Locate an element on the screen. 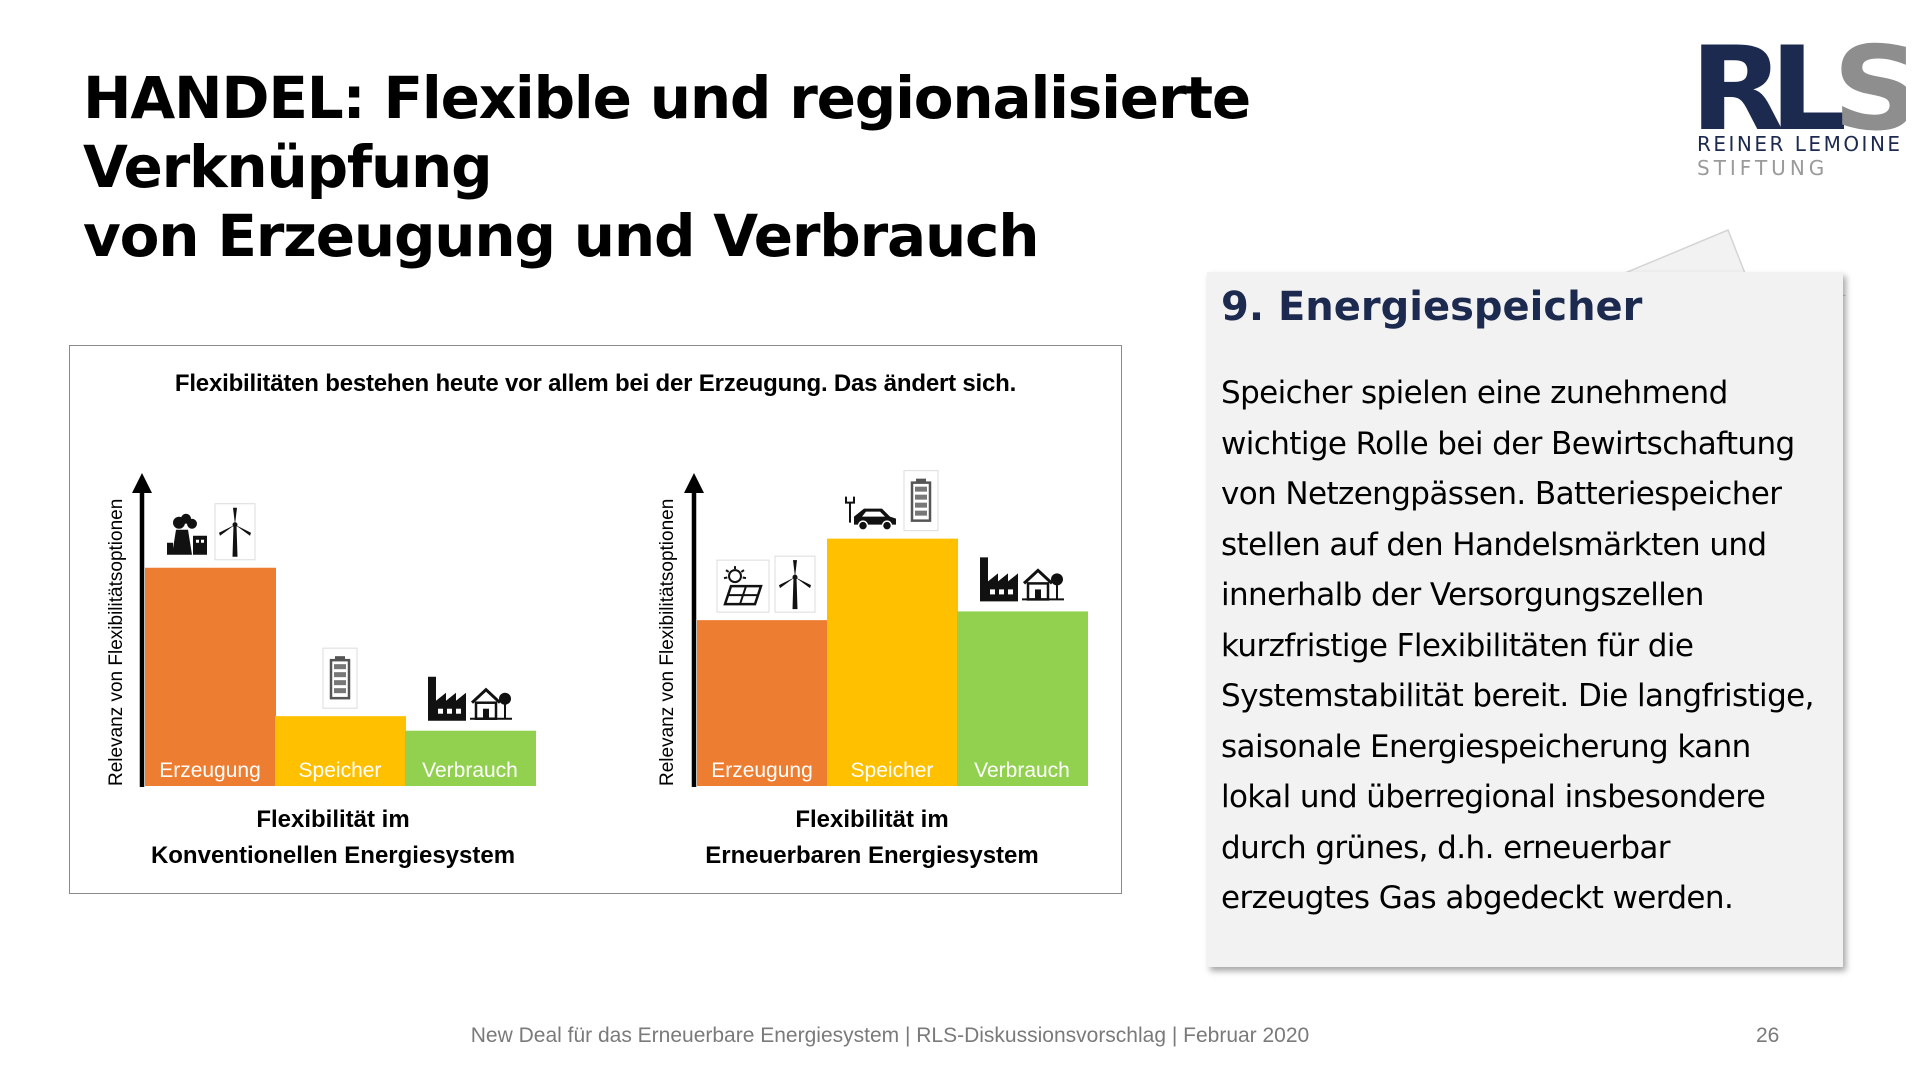 The height and width of the screenshot is (1080, 1920). solar-panel-icon is located at coordinates (743, 586).